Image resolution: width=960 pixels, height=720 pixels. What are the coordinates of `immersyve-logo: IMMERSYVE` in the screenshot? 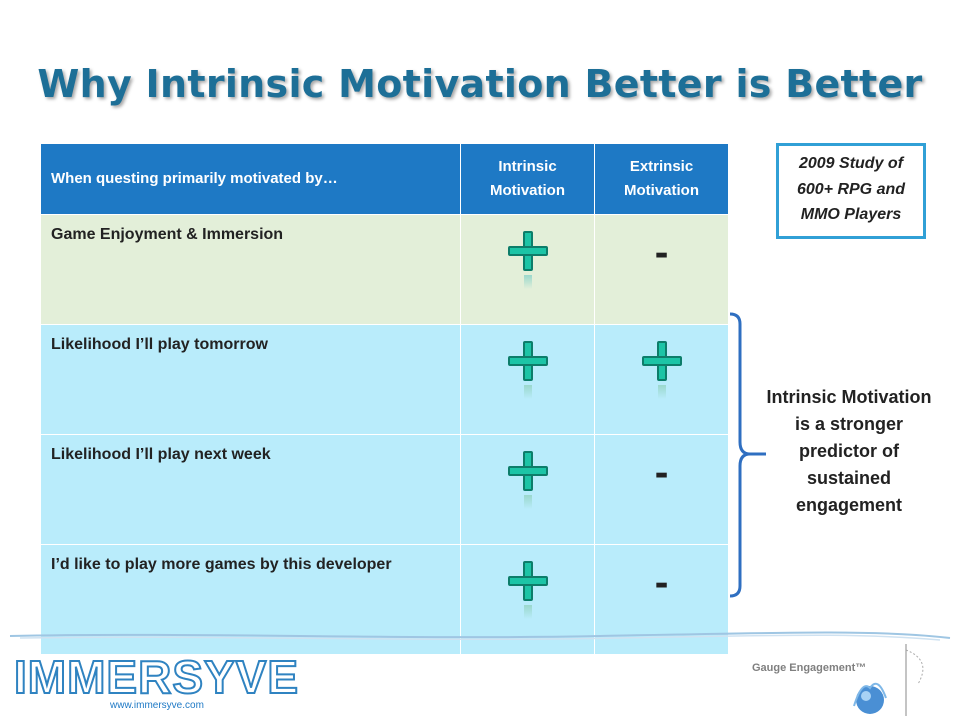 It's located at (156, 677).